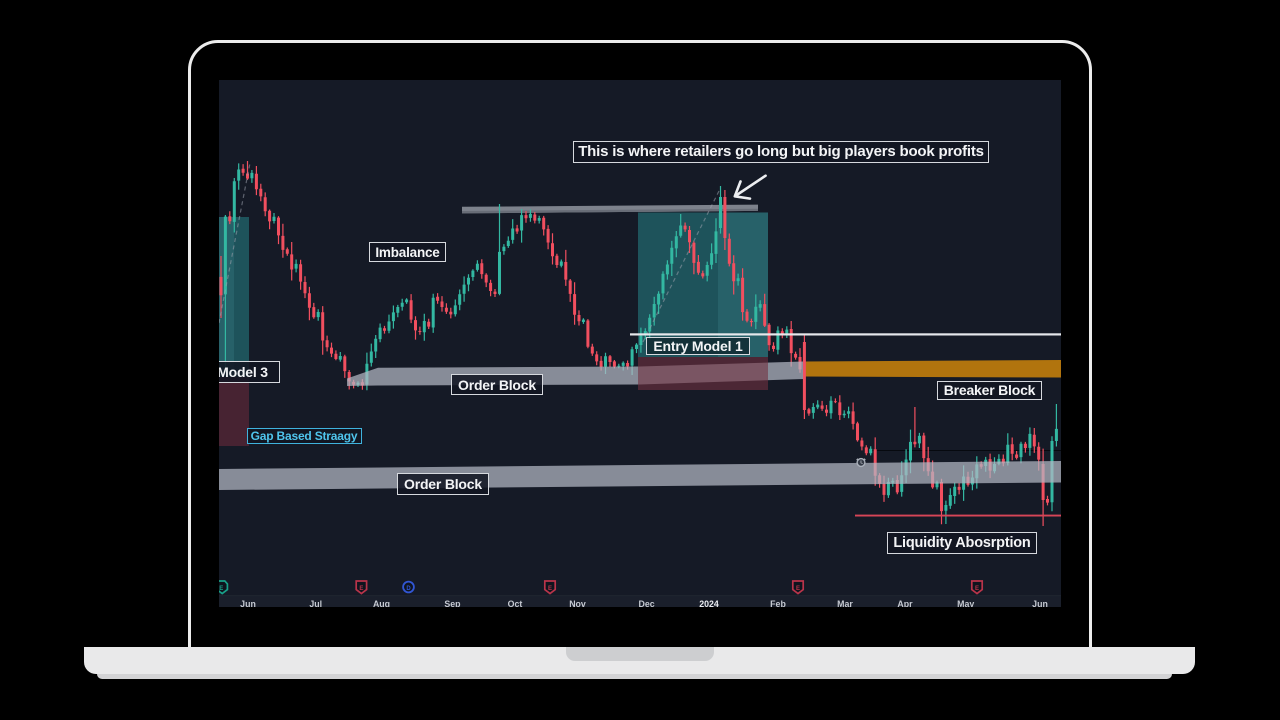 The width and height of the screenshot is (1280, 720). What do you see at coordinates (965, 603) in the screenshot?
I see `svg-text: May` at bounding box center [965, 603].